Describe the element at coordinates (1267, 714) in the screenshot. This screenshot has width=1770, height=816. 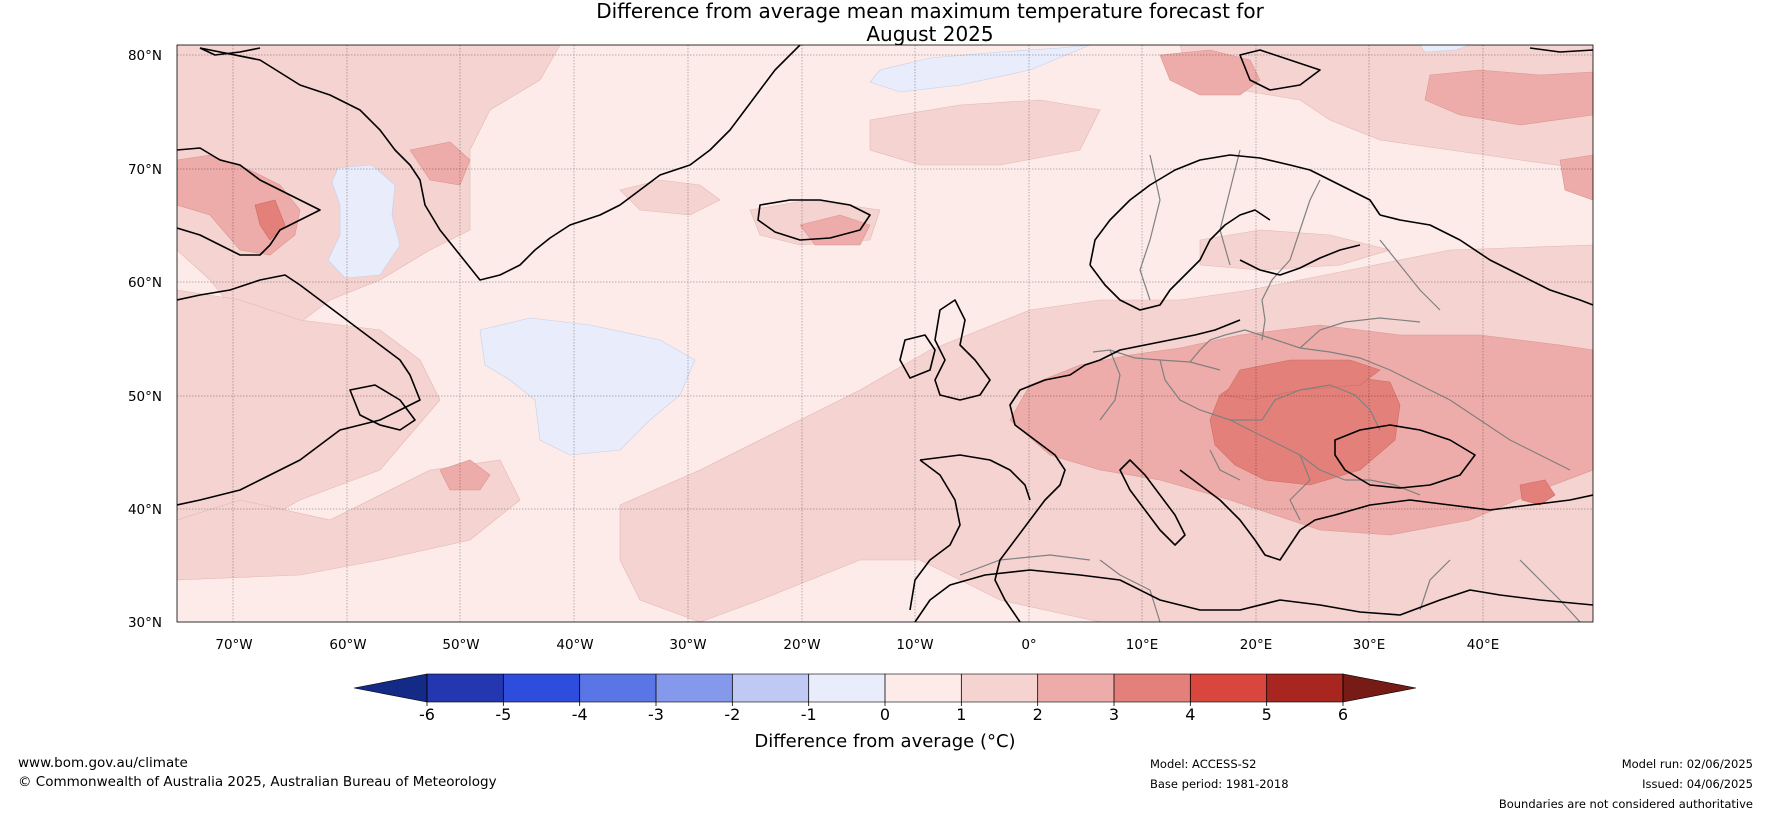
I see `colorbar-tick-label: 5` at that location.